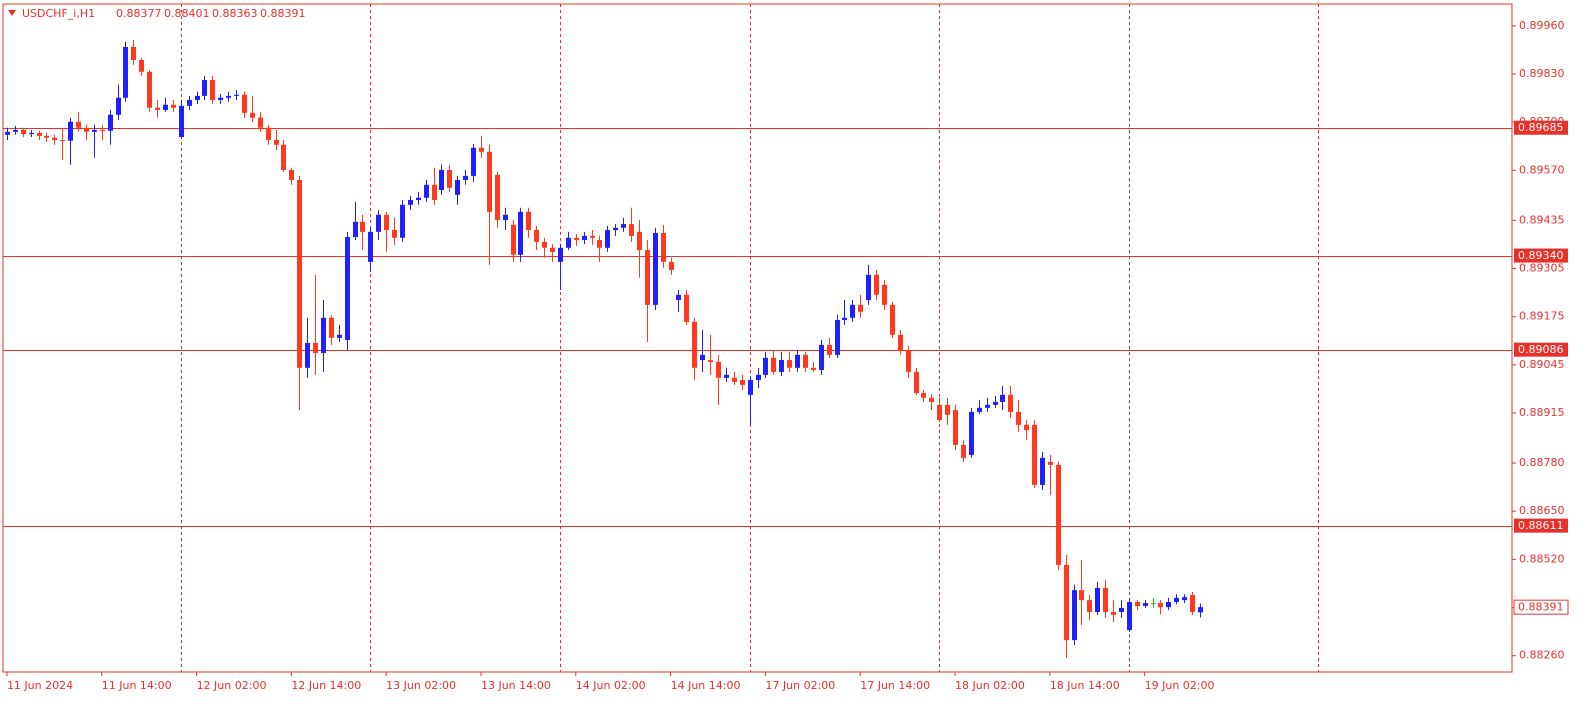 The image size is (1586, 708). What do you see at coordinates (1542, 268) in the screenshot?
I see `y-tick-label: 0.89305` at bounding box center [1542, 268].